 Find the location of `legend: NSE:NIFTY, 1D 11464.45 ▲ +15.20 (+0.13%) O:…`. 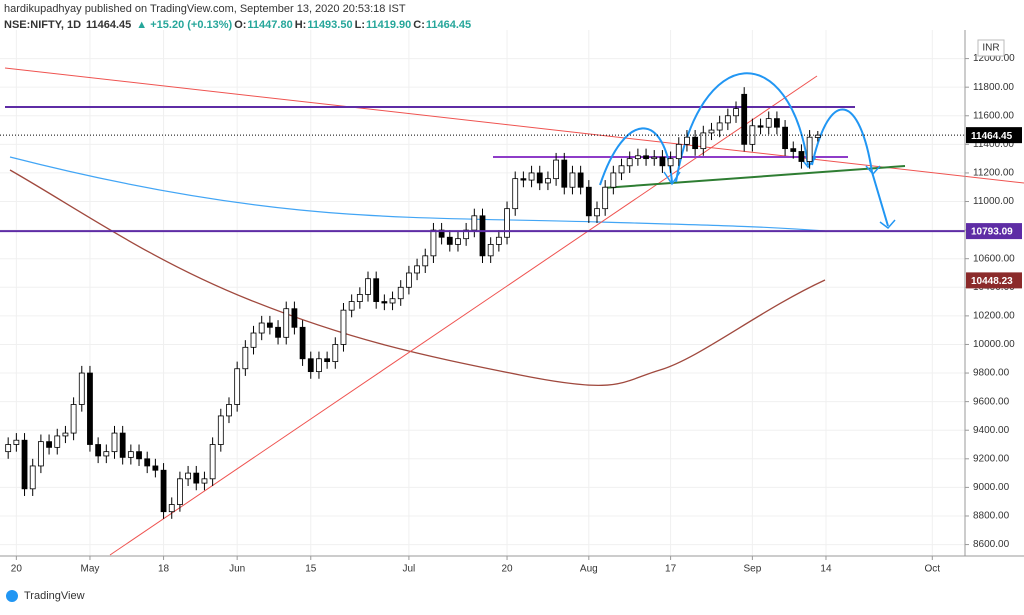

legend: NSE:NIFTY, 1D 11464.45 ▲ +15.20 (+0.13%) O:… is located at coordinates (237, 25).